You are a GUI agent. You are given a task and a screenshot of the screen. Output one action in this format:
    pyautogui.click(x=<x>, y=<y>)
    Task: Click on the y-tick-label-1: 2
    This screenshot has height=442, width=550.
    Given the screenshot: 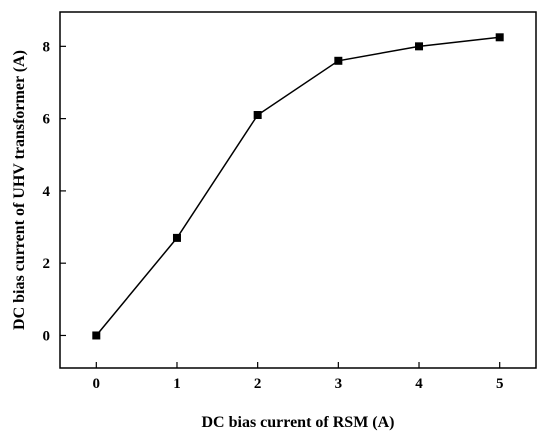 What is the action you would take?
    pyautogui.click(x=47, y=264)
    